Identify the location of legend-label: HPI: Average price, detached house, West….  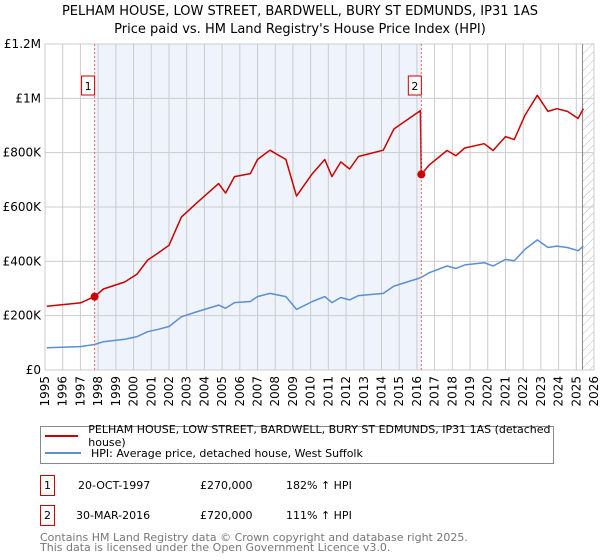
(227, 453).